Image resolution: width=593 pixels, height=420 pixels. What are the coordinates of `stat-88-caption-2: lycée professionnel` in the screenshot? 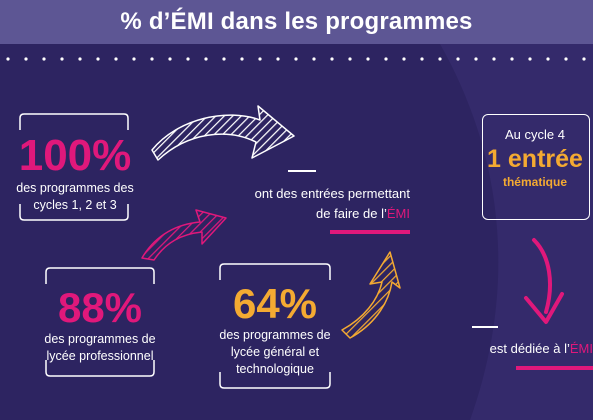 It's located at (100, 356).